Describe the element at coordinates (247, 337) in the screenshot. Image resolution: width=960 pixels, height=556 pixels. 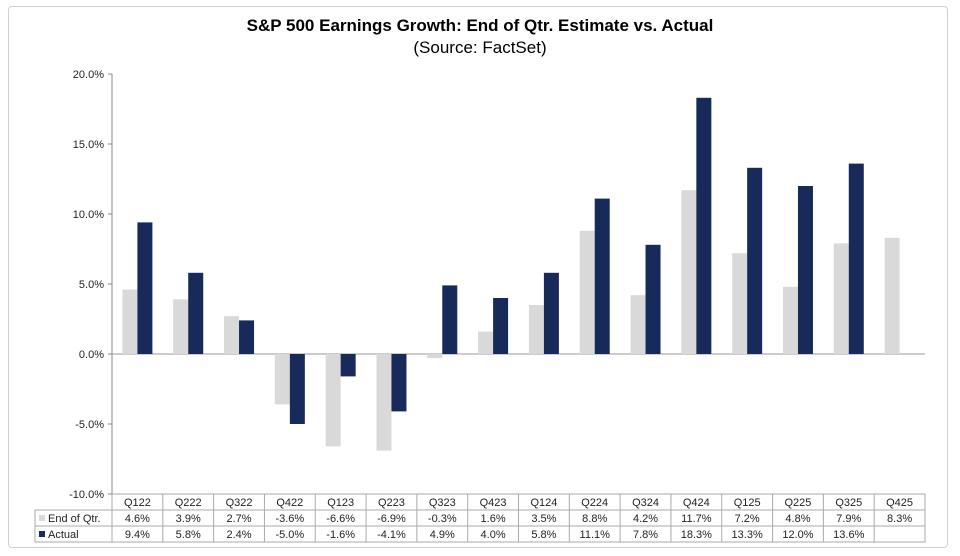
I see `bar-actualQ322` at that location.